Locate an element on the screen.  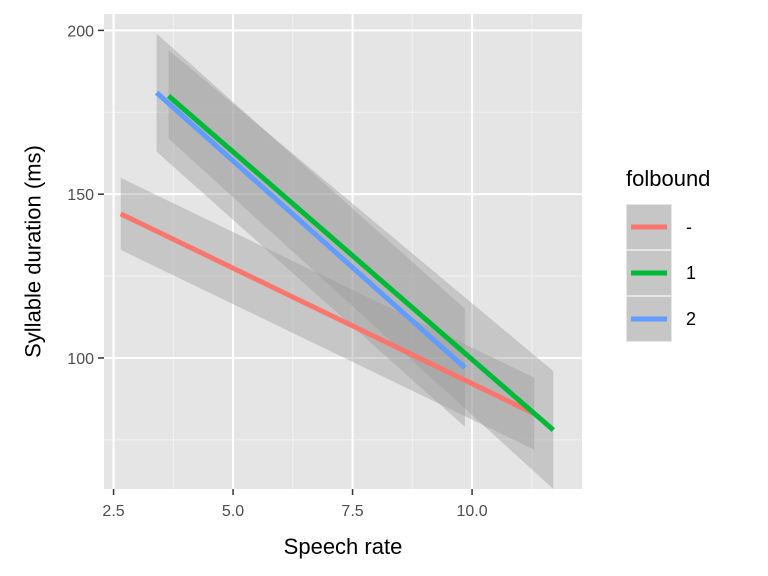
x-axis: 2.5 5.0 7.5 10.0 is located at coordinates (295, 504).